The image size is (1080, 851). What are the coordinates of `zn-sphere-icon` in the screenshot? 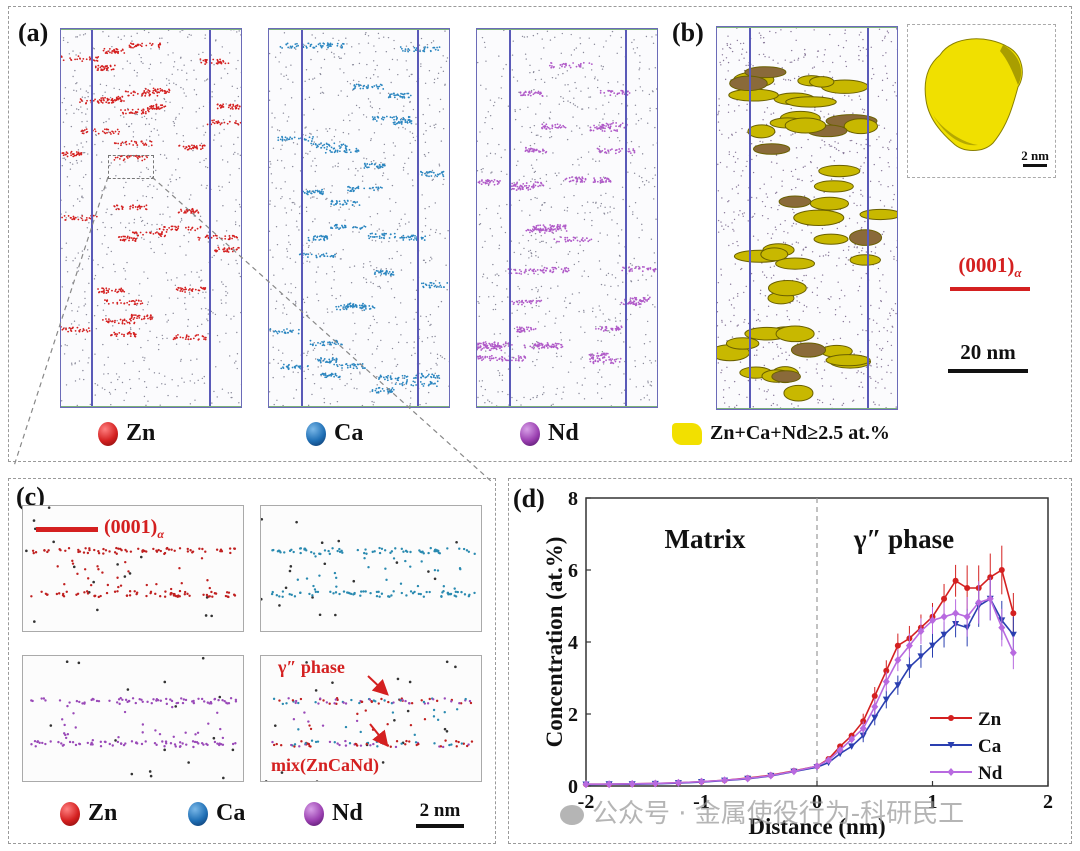 It's located at (108, 433).